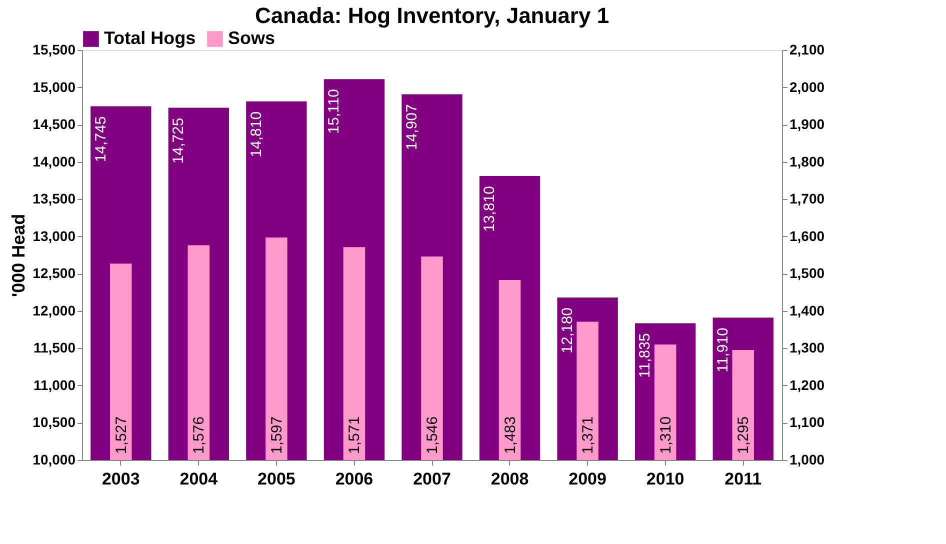 The width and height of the screenshot is (946, 544). Describe the element at coordinates (54, 273) in the screenshot. I see `y-tick-label: 12,500` at that location.